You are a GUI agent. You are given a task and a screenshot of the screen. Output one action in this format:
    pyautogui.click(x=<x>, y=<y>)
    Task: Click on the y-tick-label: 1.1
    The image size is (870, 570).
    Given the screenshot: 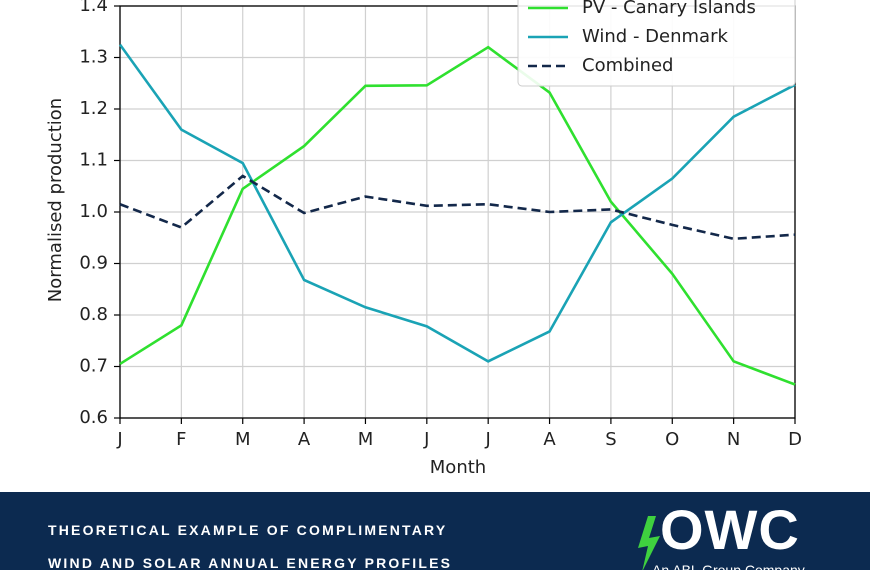 What is the action you would take?
    pyautogui.click(x=93, y=160)
    